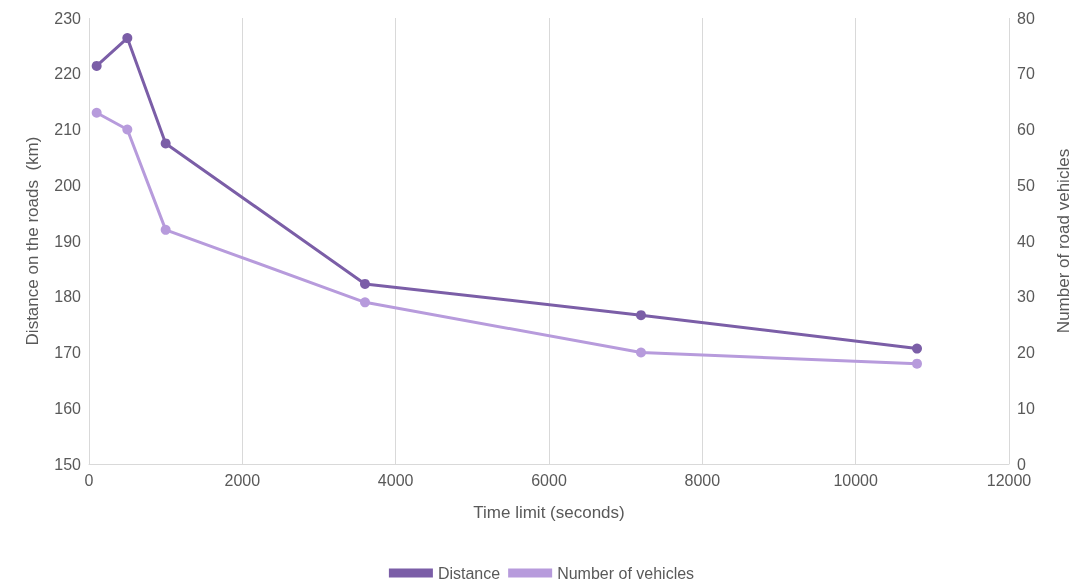 The image size is (1083, 588). I want to click on x-tick-label: 12000, so click(1009, 480).